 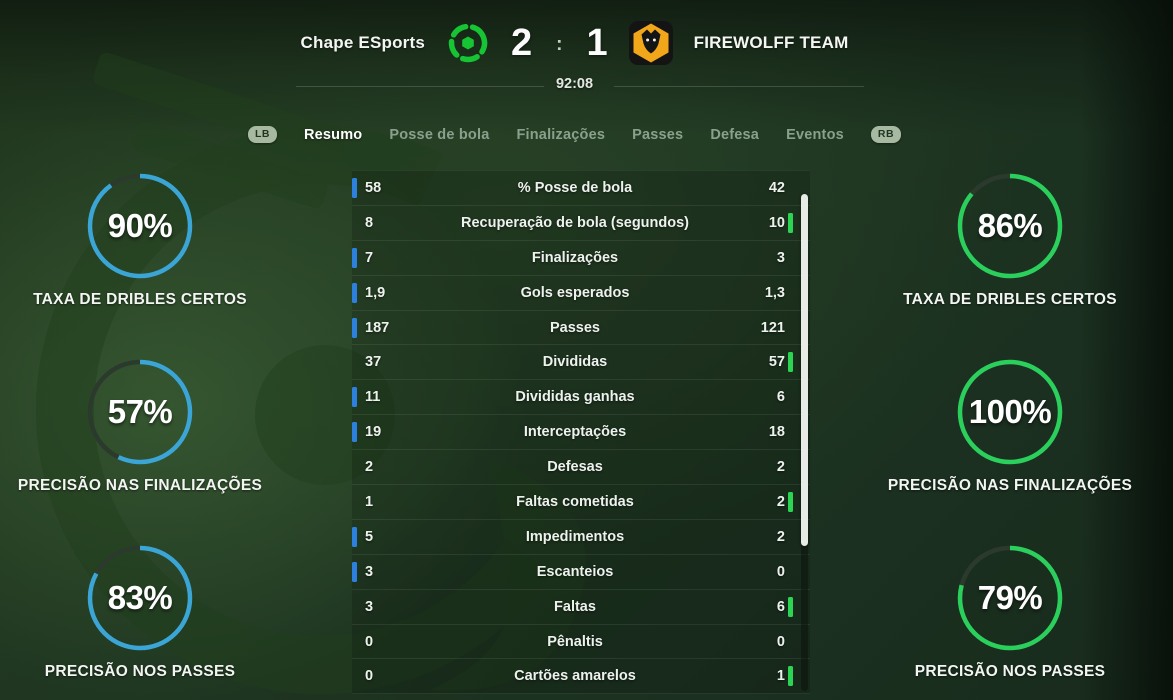 What do you see at coordinates (1010, 671) in the screenshot?
I see `ring-label: PRECISÃO NOS PASSES` at bounding box center [1010, 671].